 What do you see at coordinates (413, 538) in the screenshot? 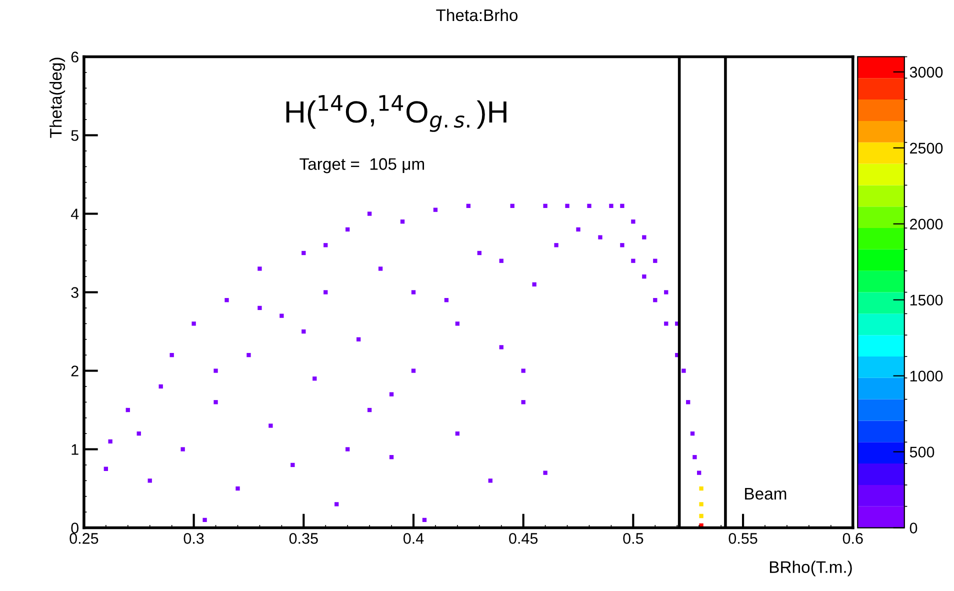
I see `x-tick-label: 0.4` at bounding box center [413, 538].